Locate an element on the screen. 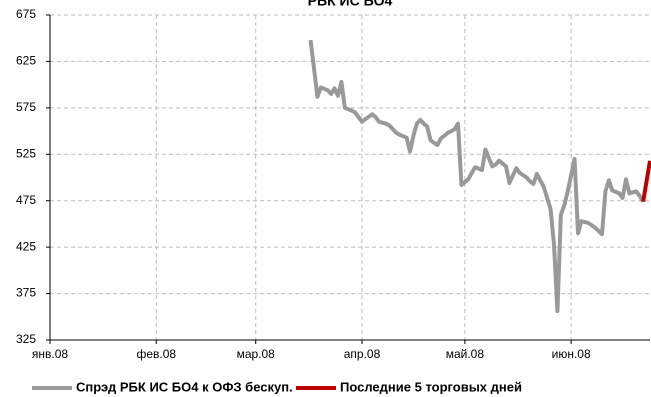 This screenshot has width=651, height=397. y-tick-label: 375 is located at coordinates (26, 293).